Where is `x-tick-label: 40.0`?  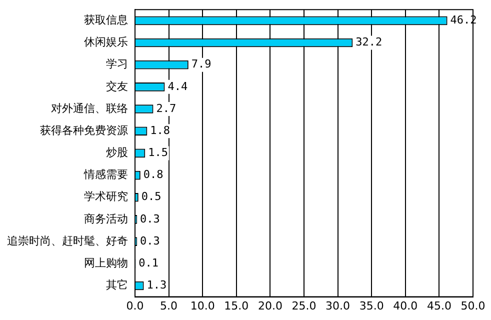
x-tick-label: 40.0 is located at coordinates (405, 305).